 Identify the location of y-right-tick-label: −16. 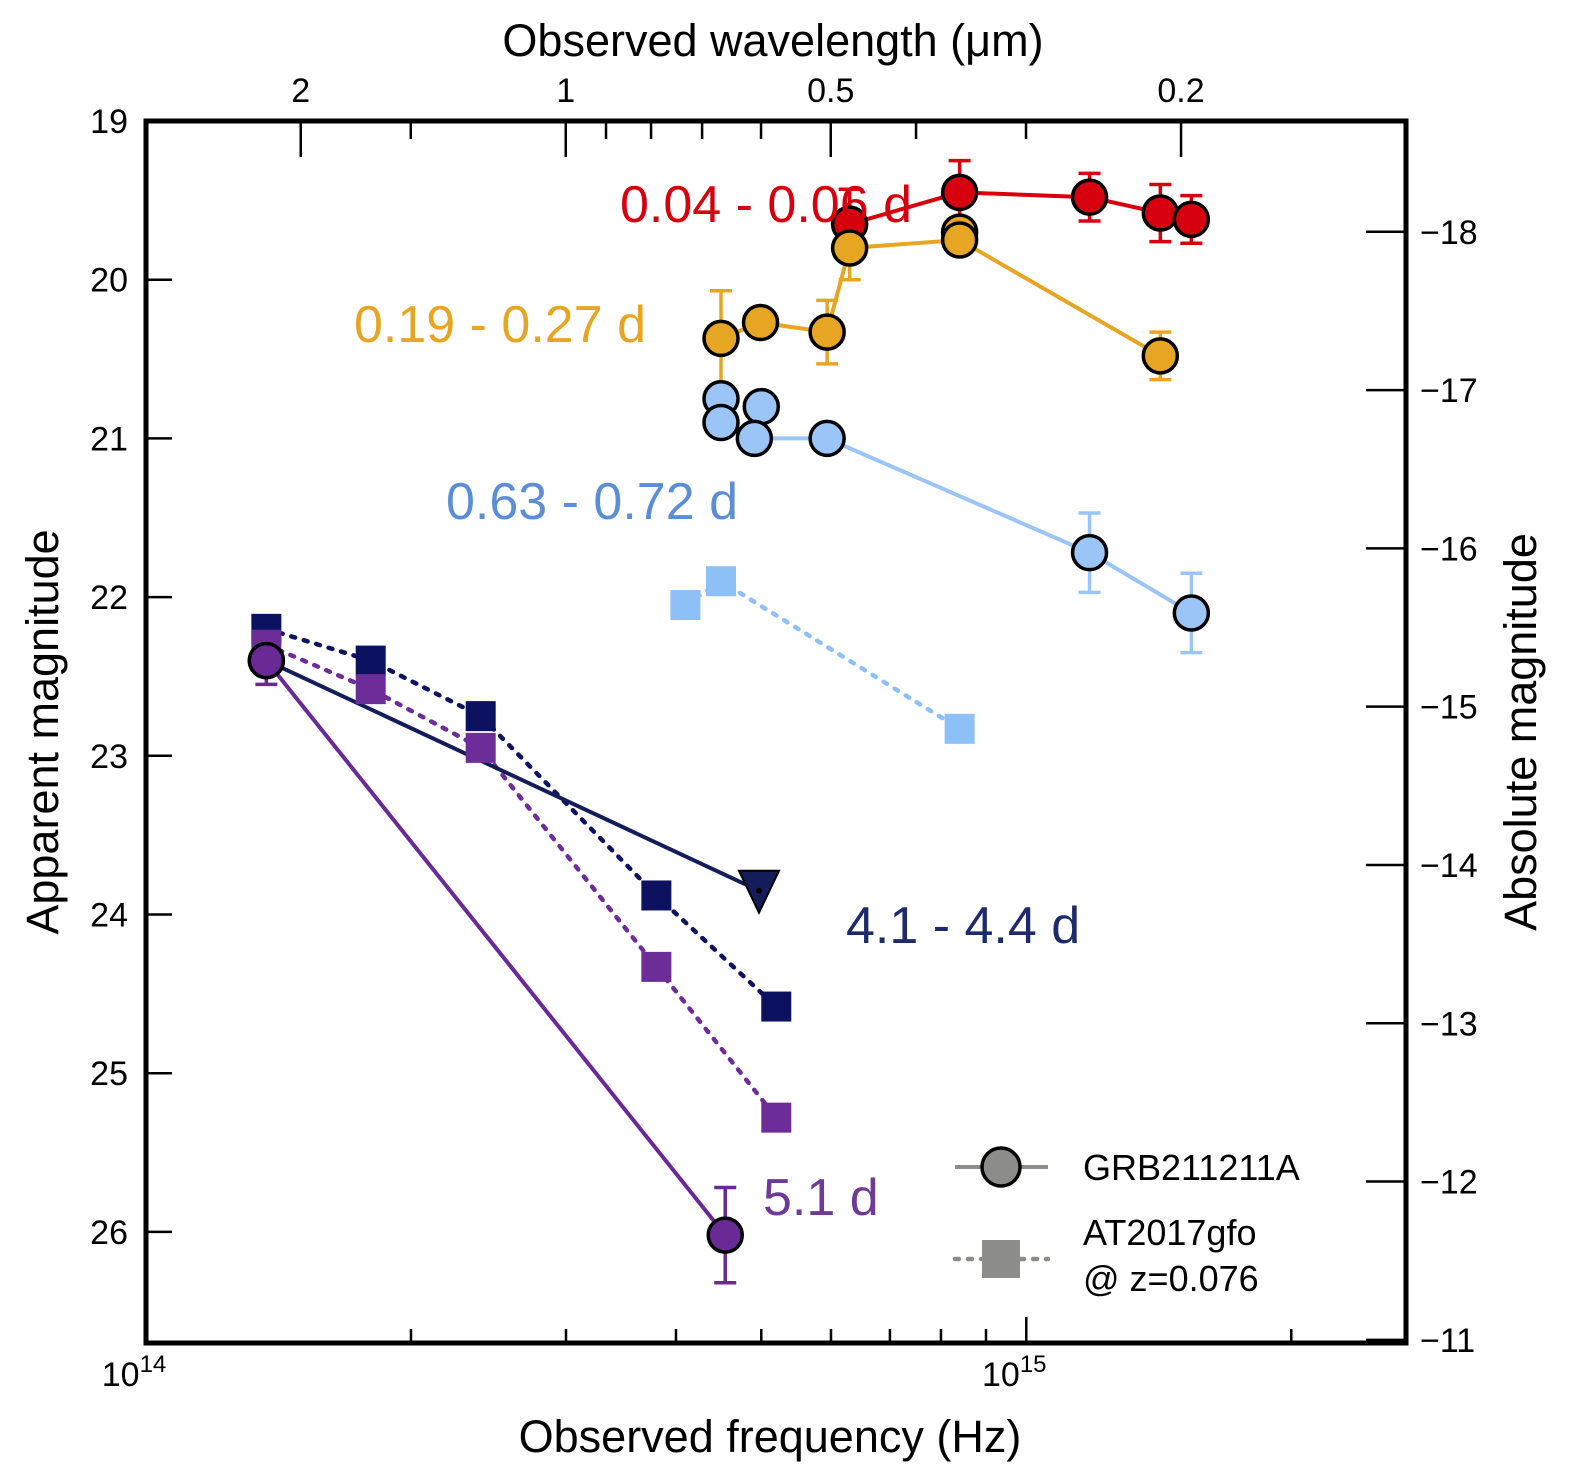
(1449, 549).